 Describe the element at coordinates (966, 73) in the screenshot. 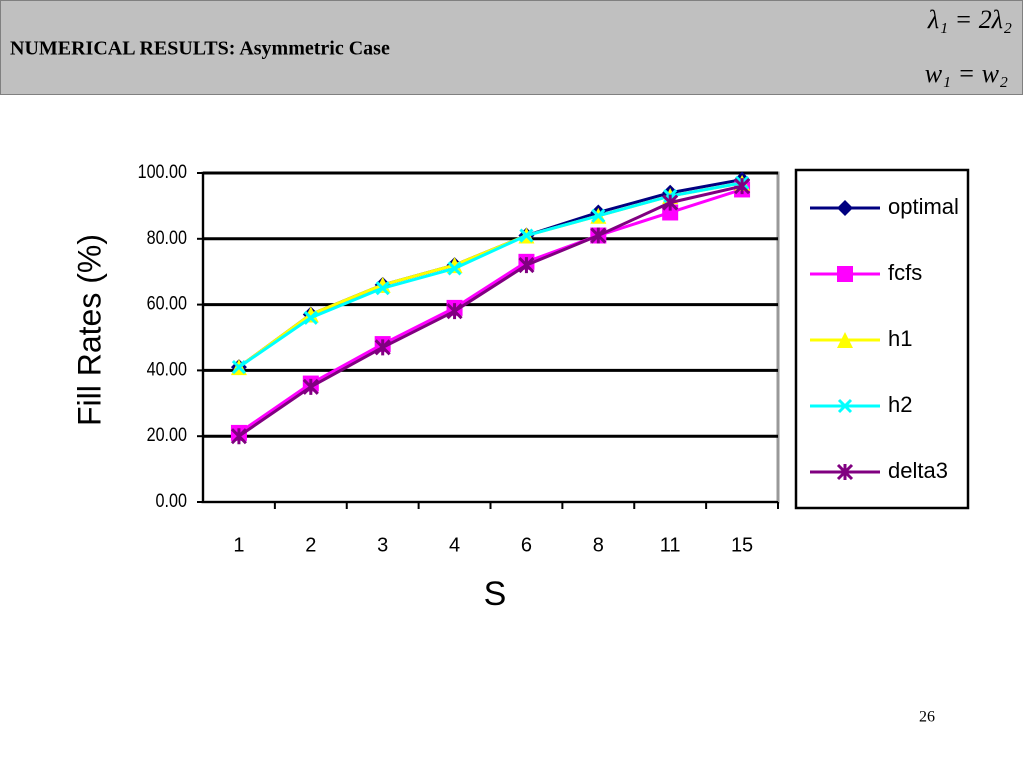

I see `formula: w₁ = w₂` at that location.